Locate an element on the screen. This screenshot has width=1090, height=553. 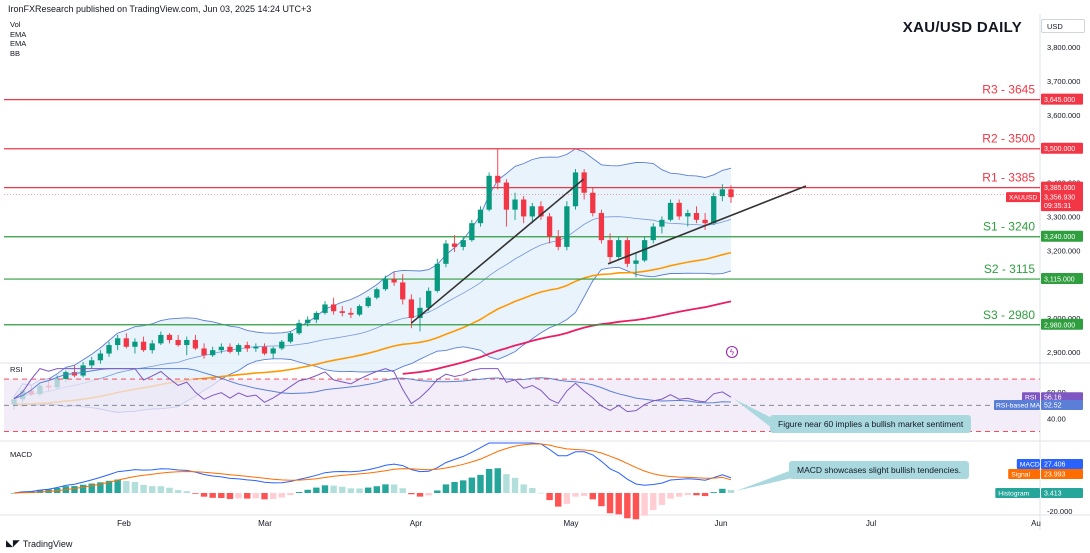
current-price-value: 3,356.930 is located at coordinates (1059, 198).